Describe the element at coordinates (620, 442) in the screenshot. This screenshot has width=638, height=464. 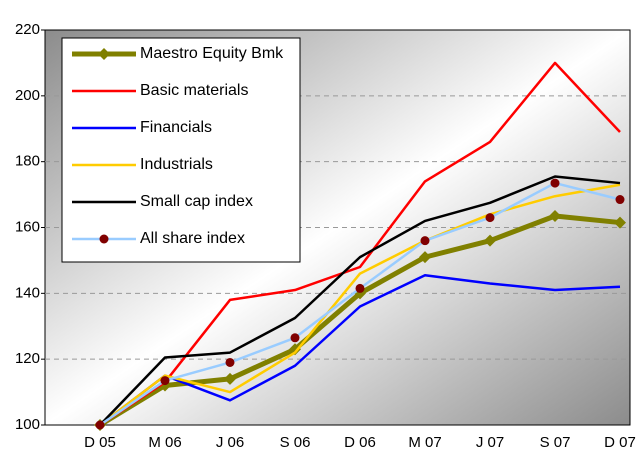
I see `x-tick-label: D 07` at that location.